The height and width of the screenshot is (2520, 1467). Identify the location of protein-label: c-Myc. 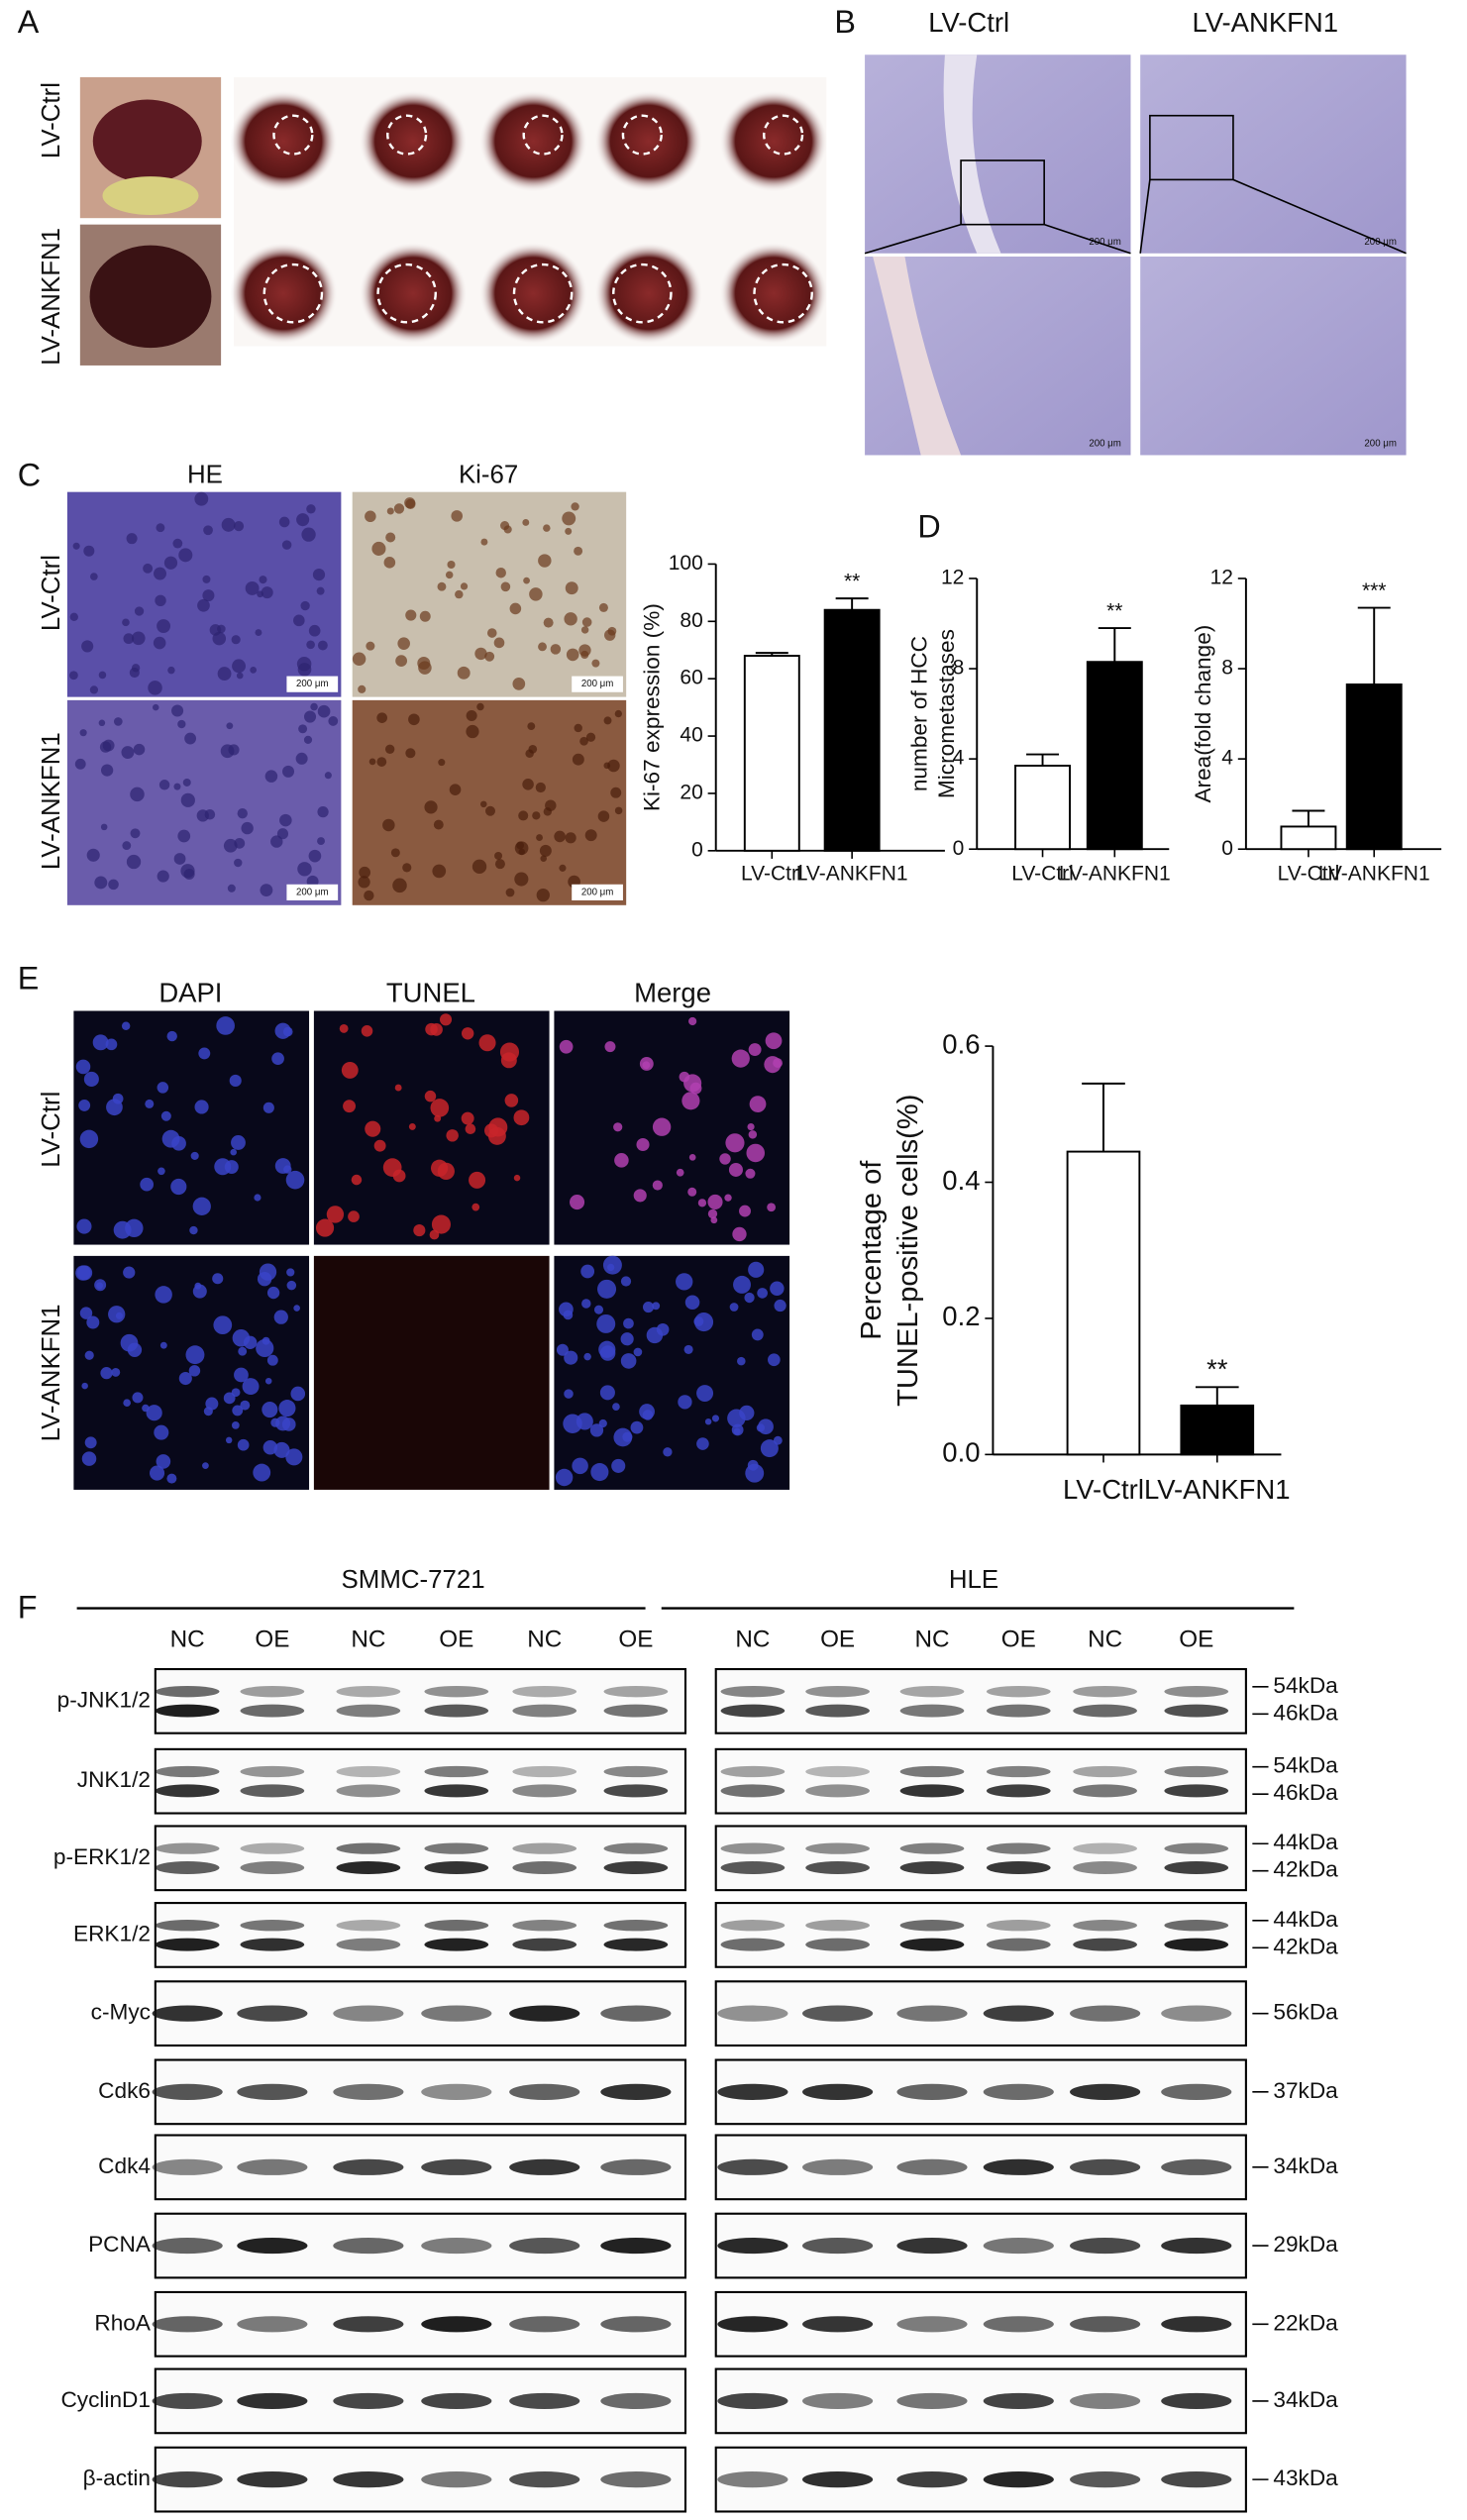
(121, 2012).